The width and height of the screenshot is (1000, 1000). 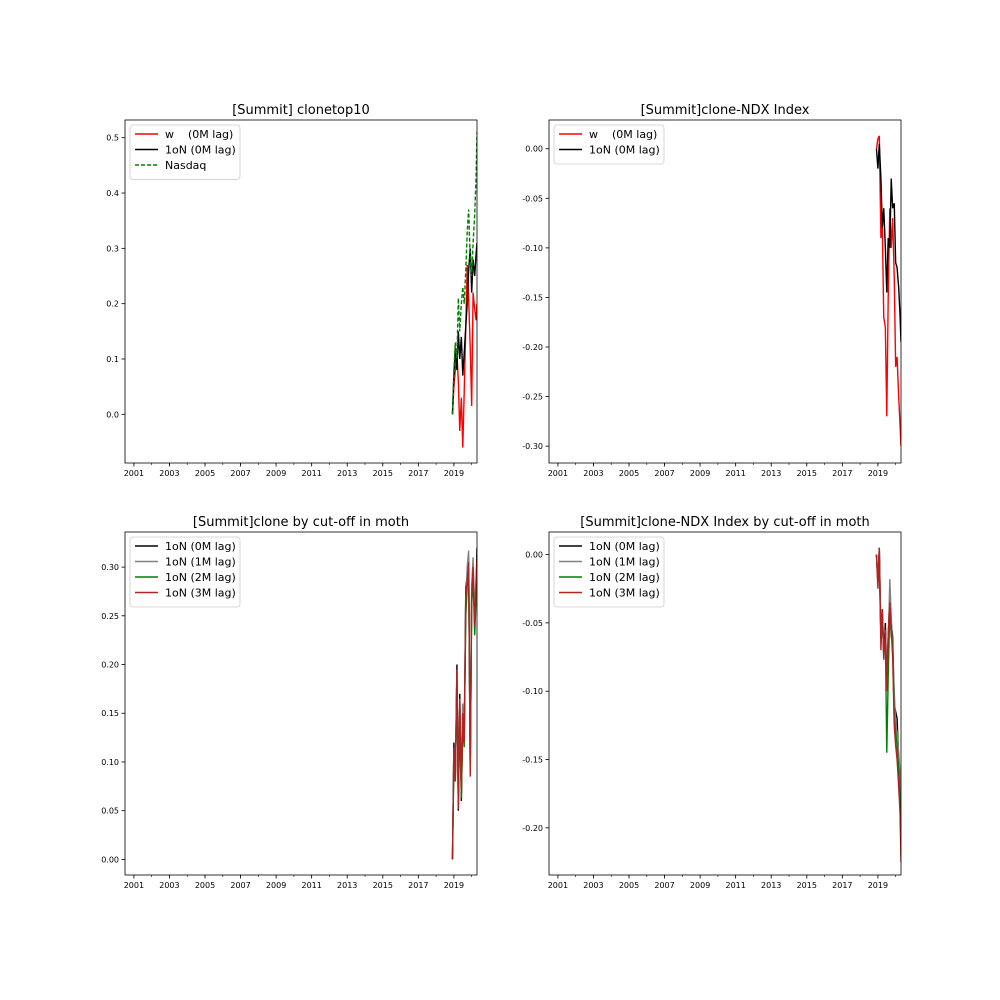 I want to click on y-tick-label: 0.2, so click(x=112, y=304).